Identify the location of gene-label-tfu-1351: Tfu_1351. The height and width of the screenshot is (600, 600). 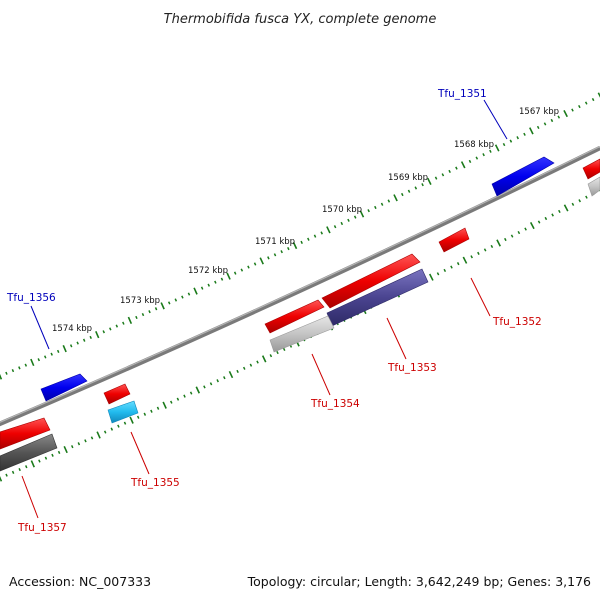
(462, 94).